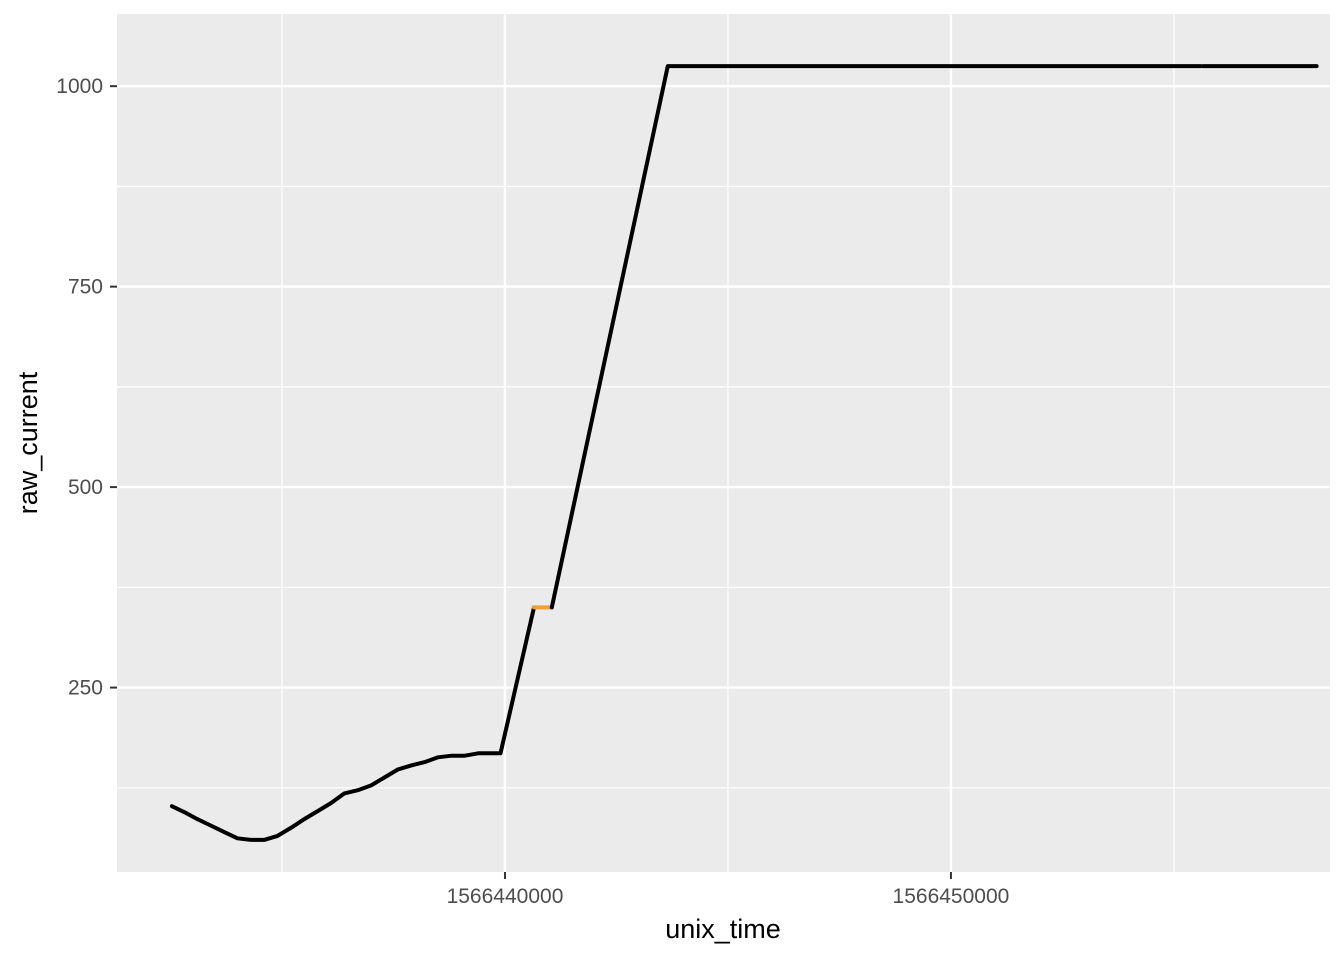 The image size is (1344, 960). Describe the element at coordinates (505, 896) in the screenshot. I see `x-tick-label: 1566440000` at that location.